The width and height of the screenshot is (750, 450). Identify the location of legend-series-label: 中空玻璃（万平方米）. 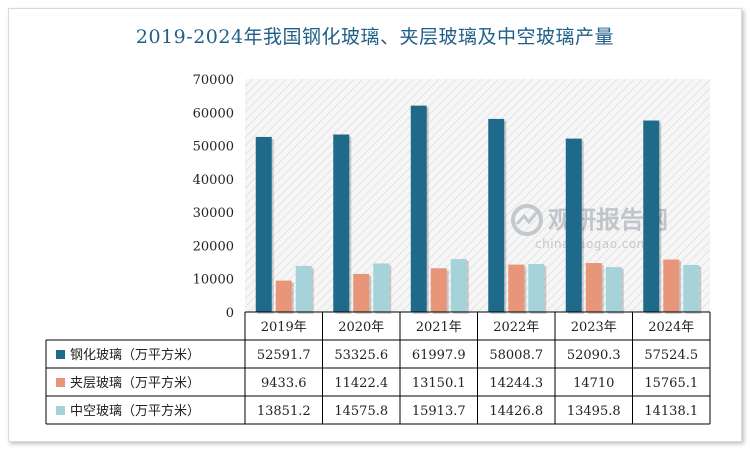
(135, 411).